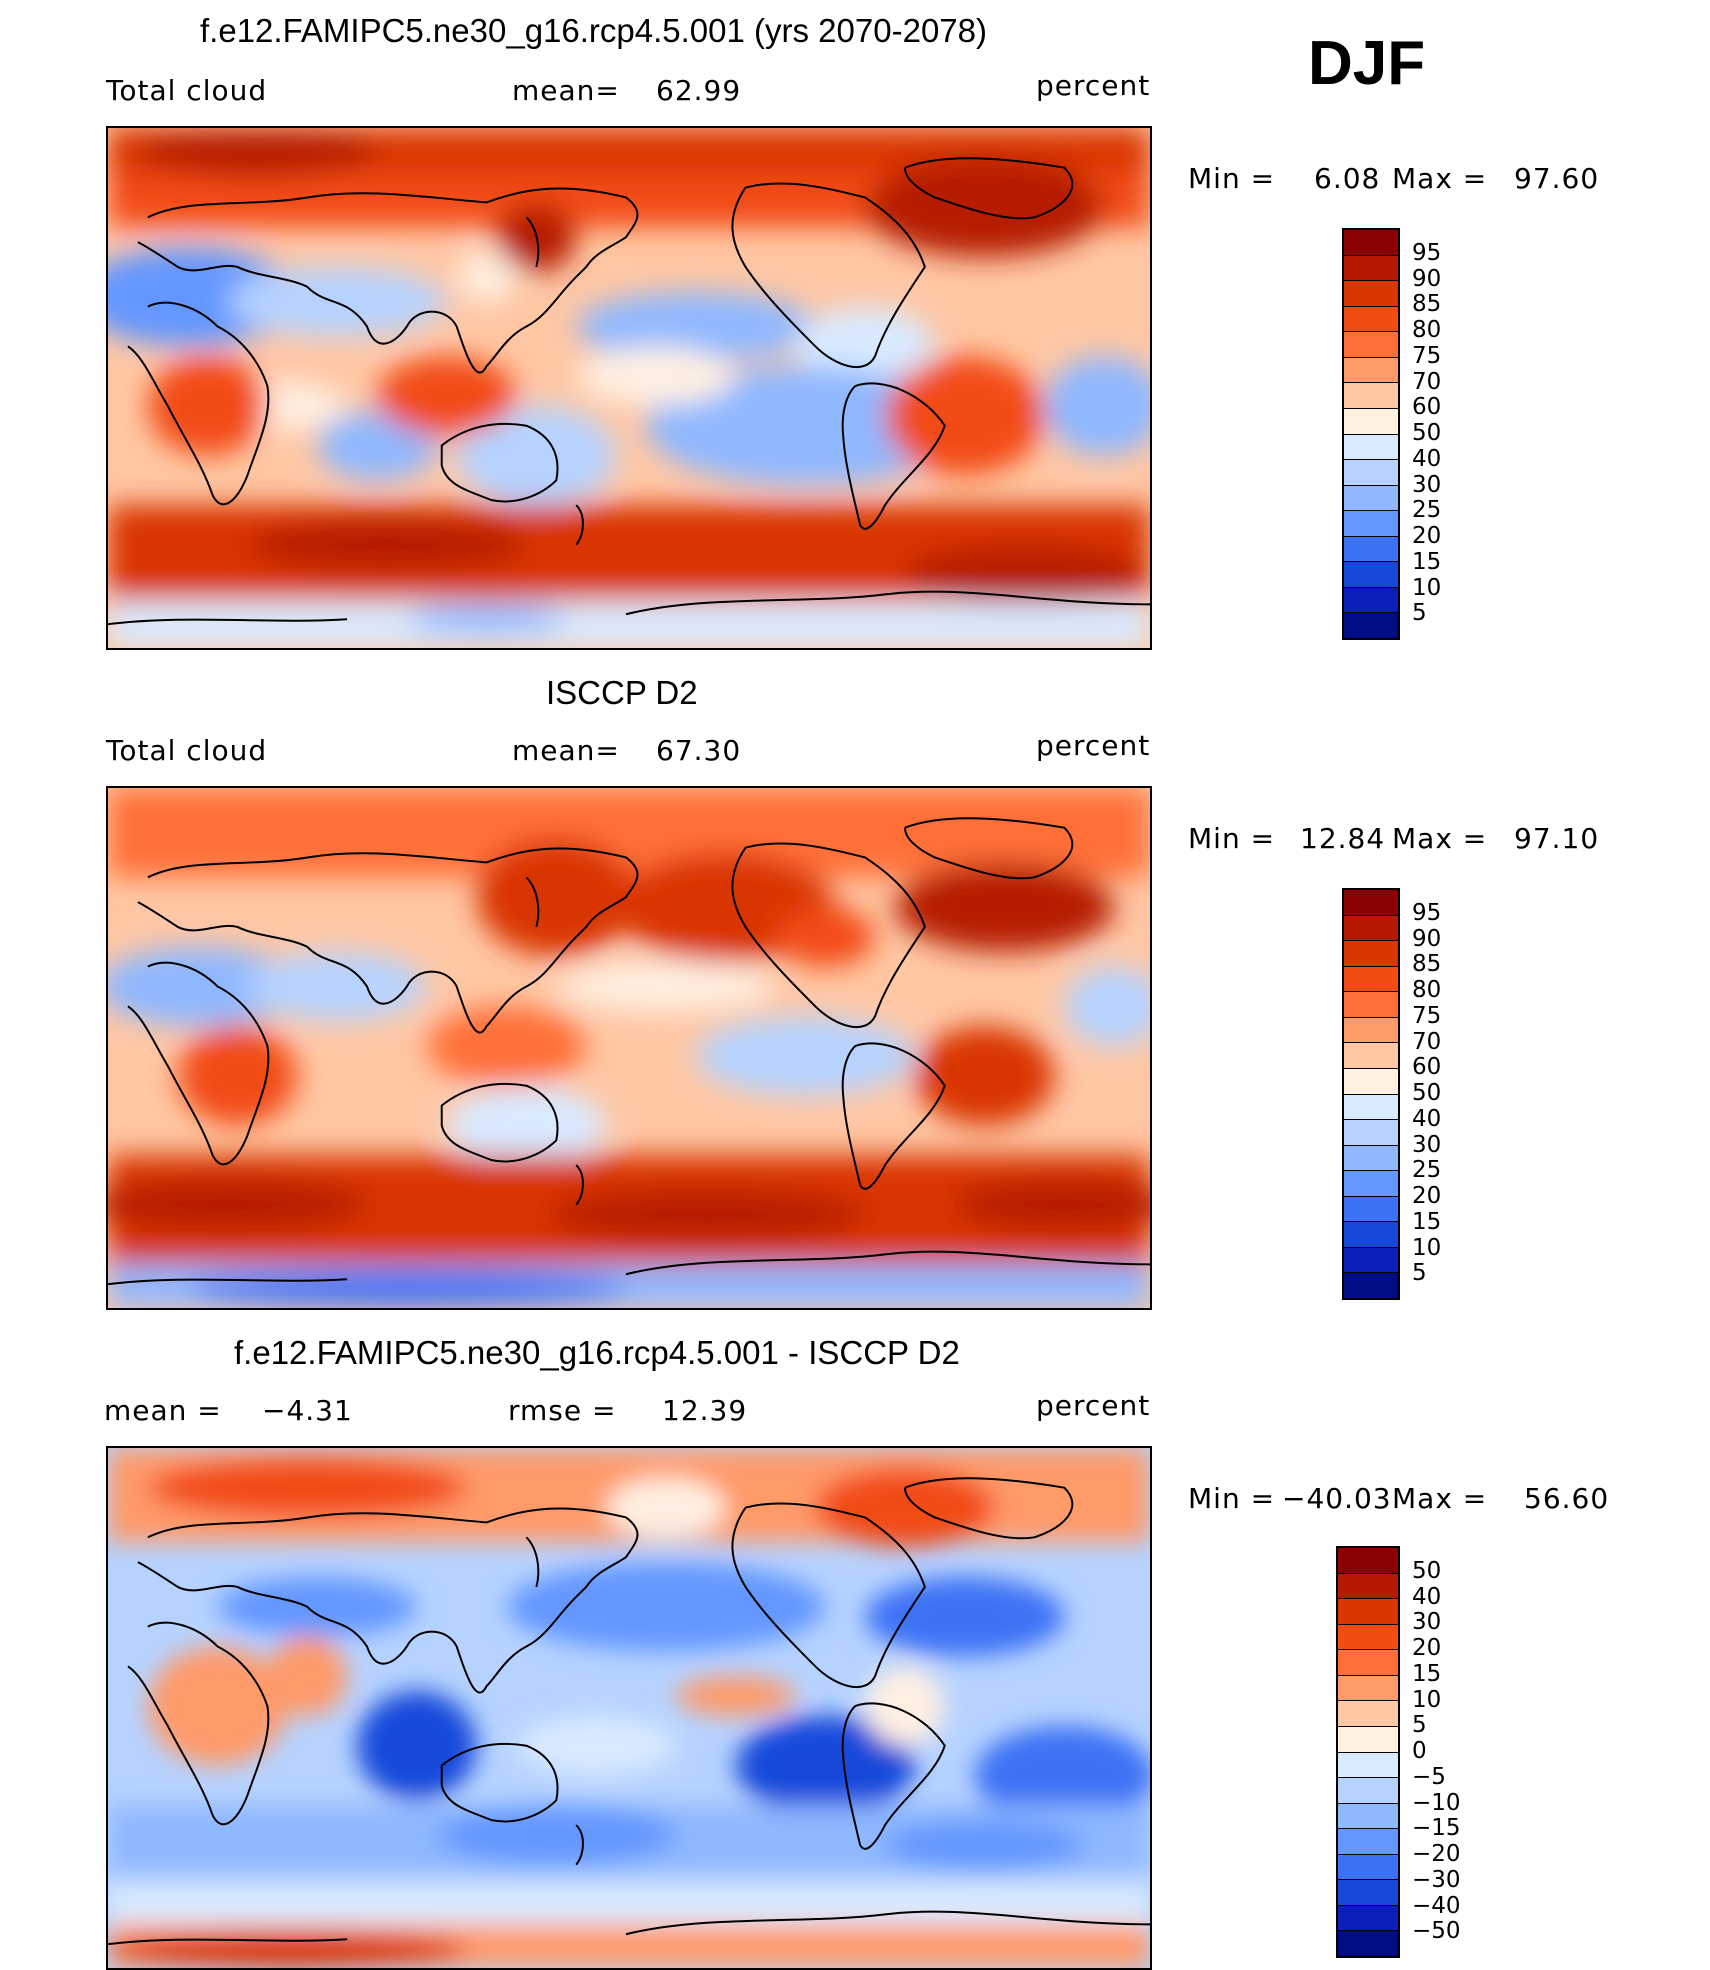  I want to click on panel-1-min-value: 6.08, so click(1347, 178).